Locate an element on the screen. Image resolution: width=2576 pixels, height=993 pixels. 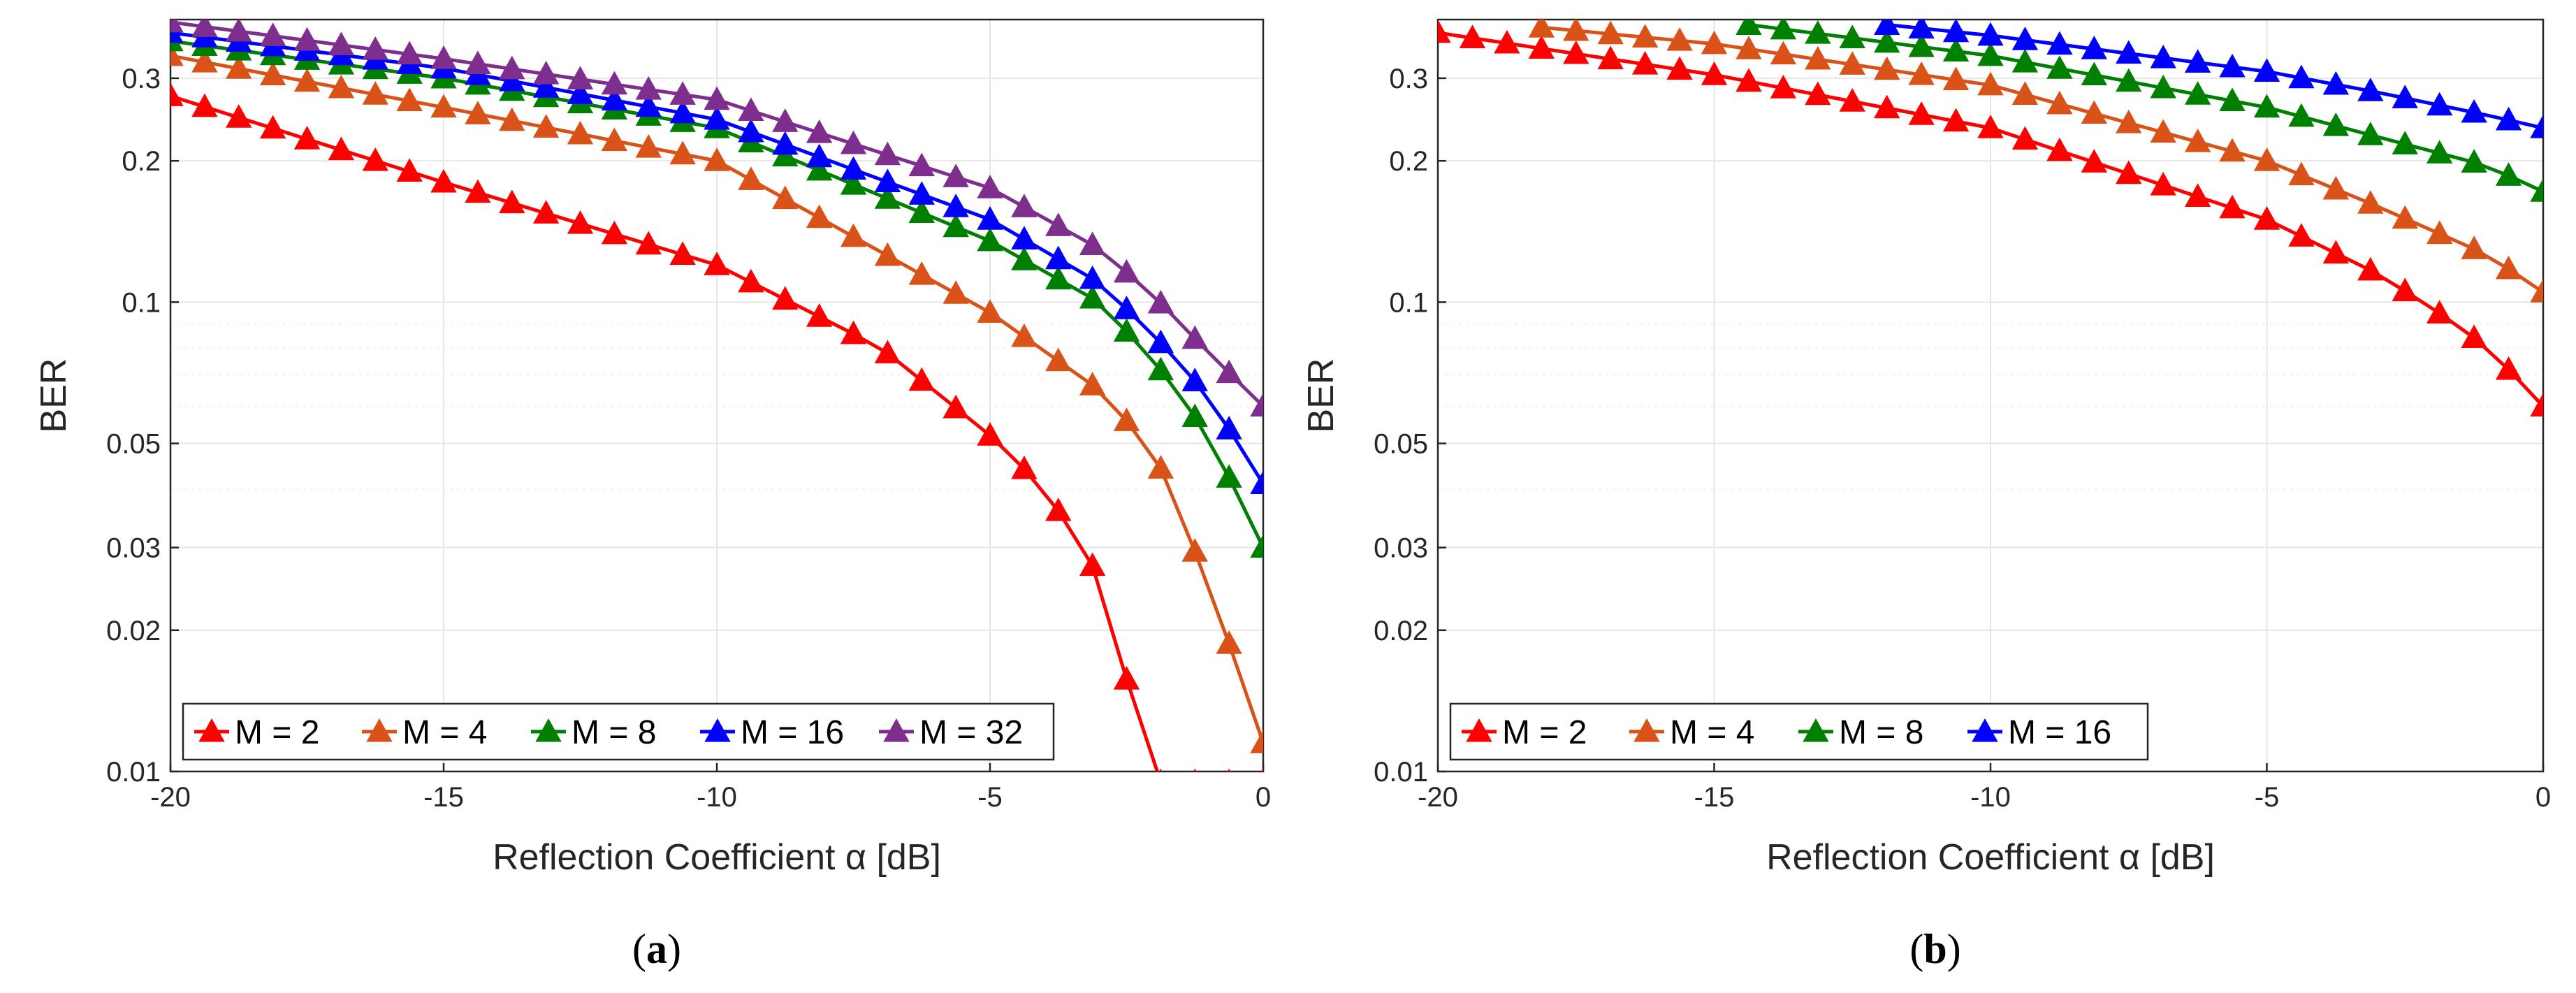
caption-letter: a is located at coordinates (656, 949).